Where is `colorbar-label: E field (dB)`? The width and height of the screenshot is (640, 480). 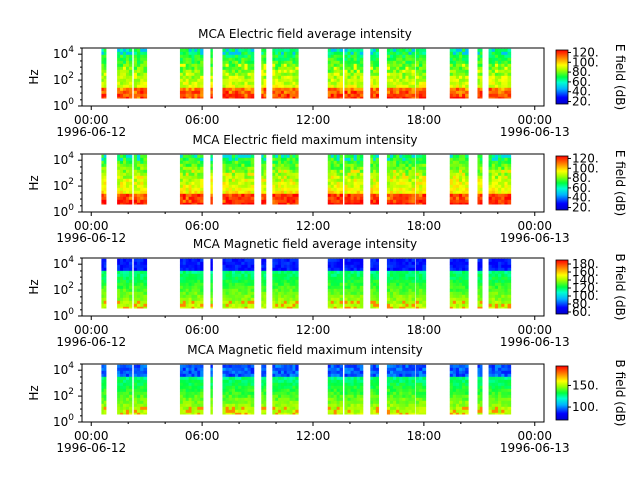
colorbar-label: E field (dB) is located at coordinates (620, 77).